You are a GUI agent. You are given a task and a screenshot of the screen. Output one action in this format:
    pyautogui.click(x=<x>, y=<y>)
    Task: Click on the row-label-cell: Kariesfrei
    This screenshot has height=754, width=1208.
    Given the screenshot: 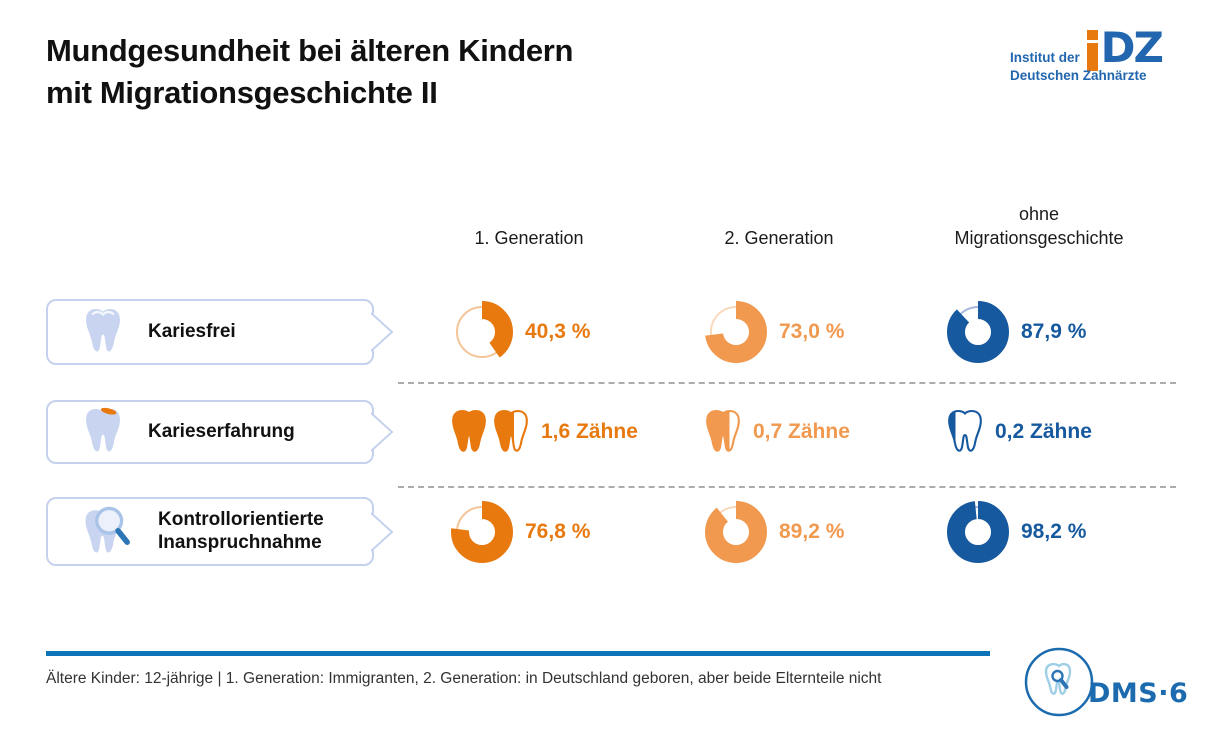 What is the action you would take?
    pyautogui.click(x=224, y=332)
    